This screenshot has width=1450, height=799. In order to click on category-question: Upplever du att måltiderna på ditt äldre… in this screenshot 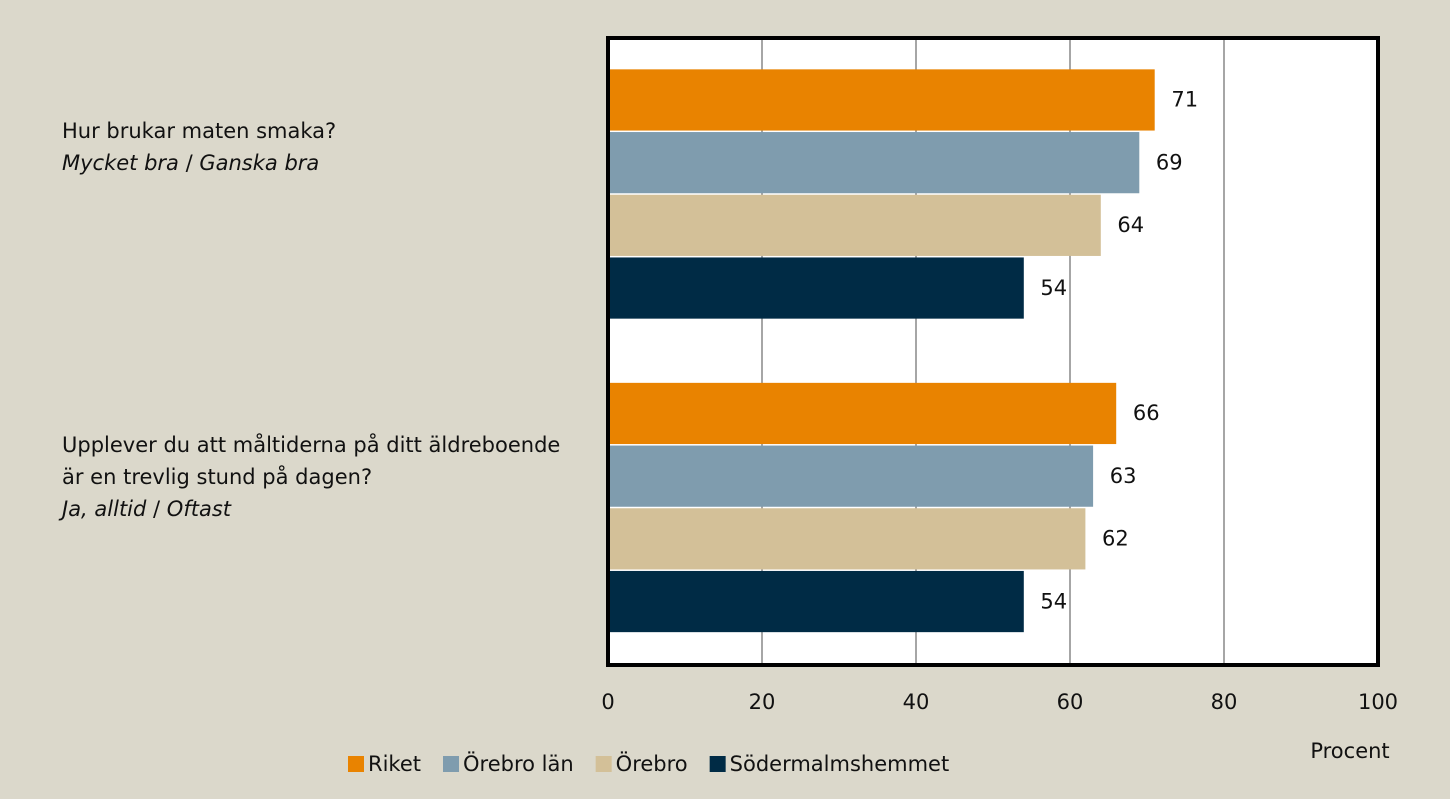, I will do `click(311, 460)`.